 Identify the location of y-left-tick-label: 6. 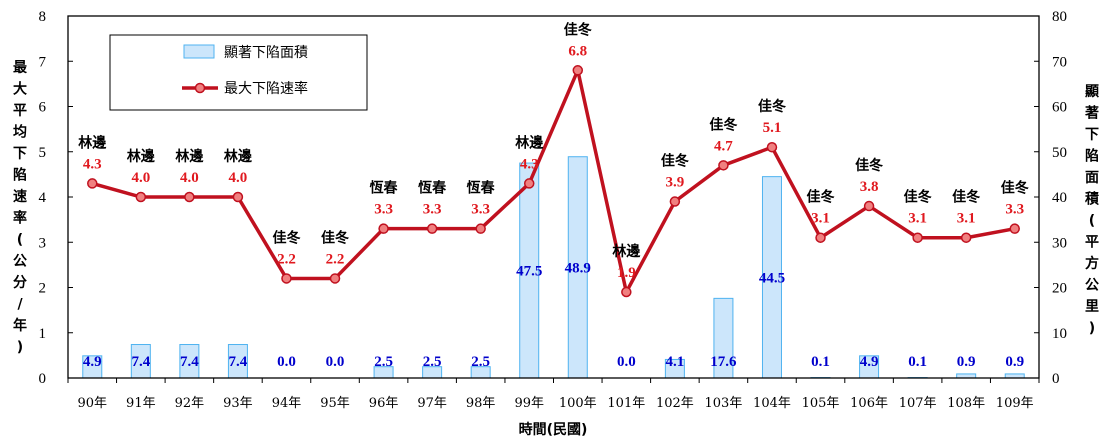
(43, 108).